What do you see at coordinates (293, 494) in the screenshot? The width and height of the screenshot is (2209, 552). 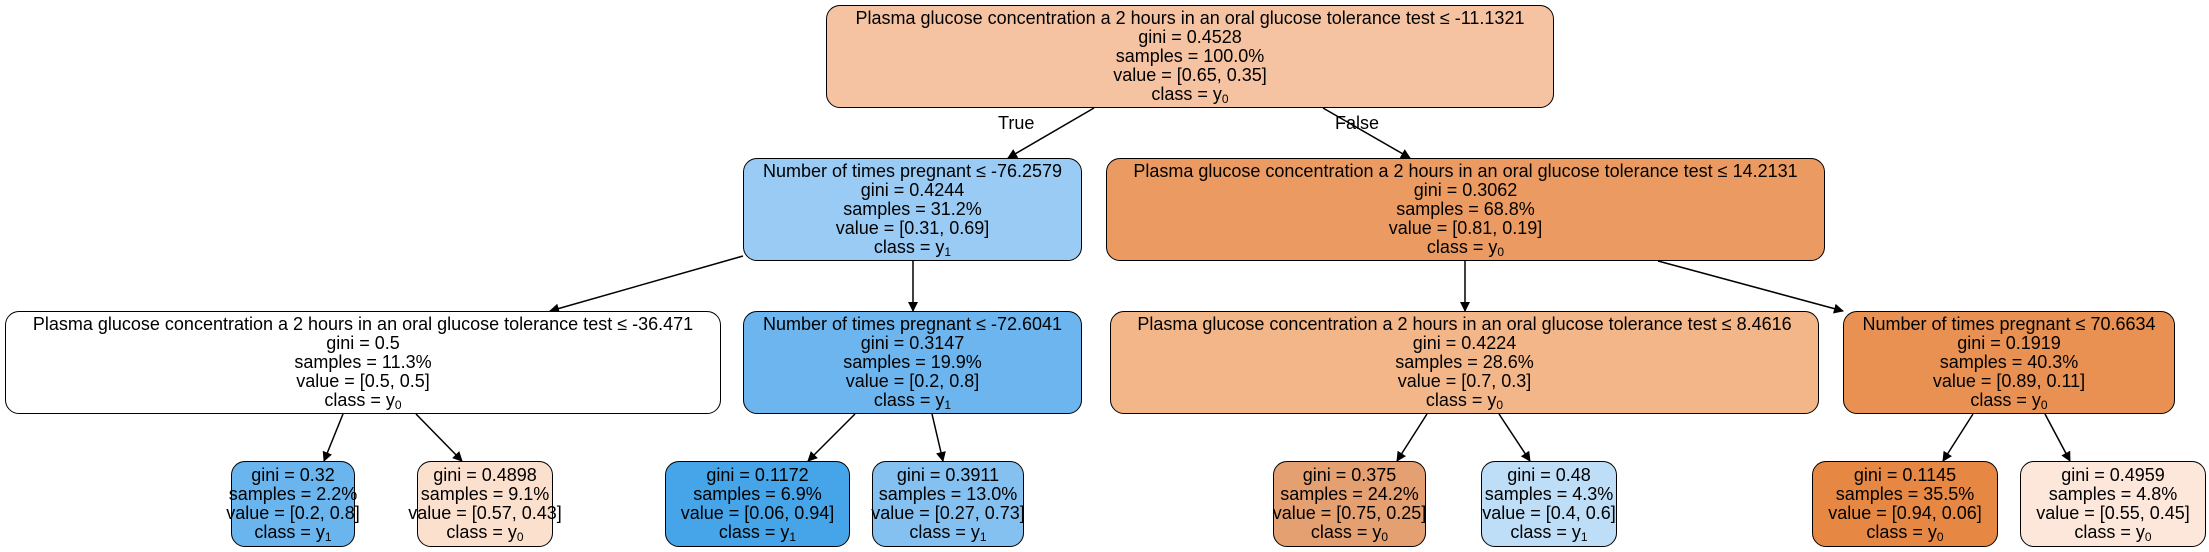 I see `node-samples: samples = 2.2%` at bounding box center [293, 494].